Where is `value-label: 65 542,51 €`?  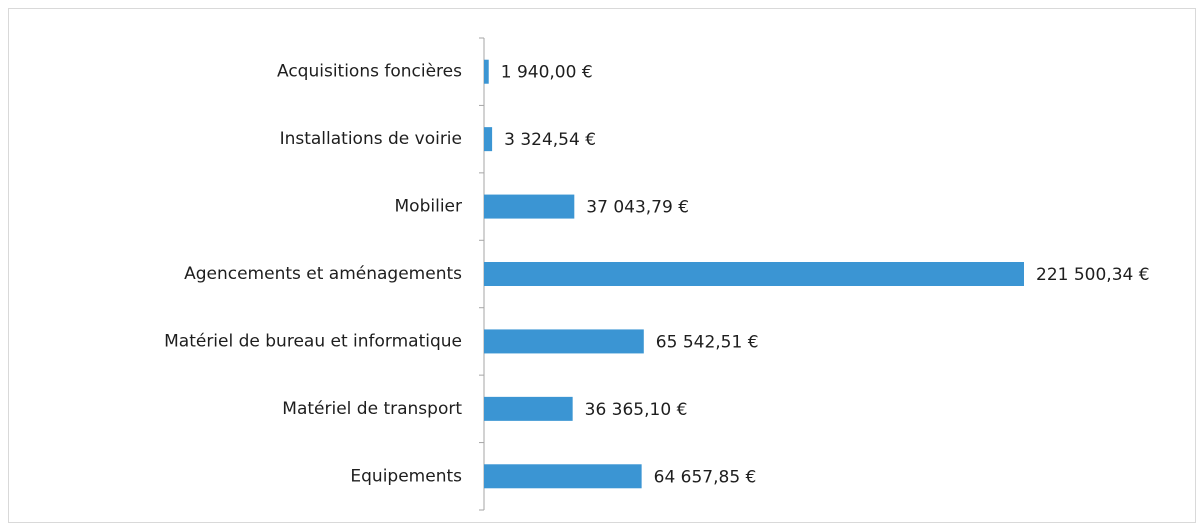 value-label: 65 542,51 € is located at coordinates (707, 342).